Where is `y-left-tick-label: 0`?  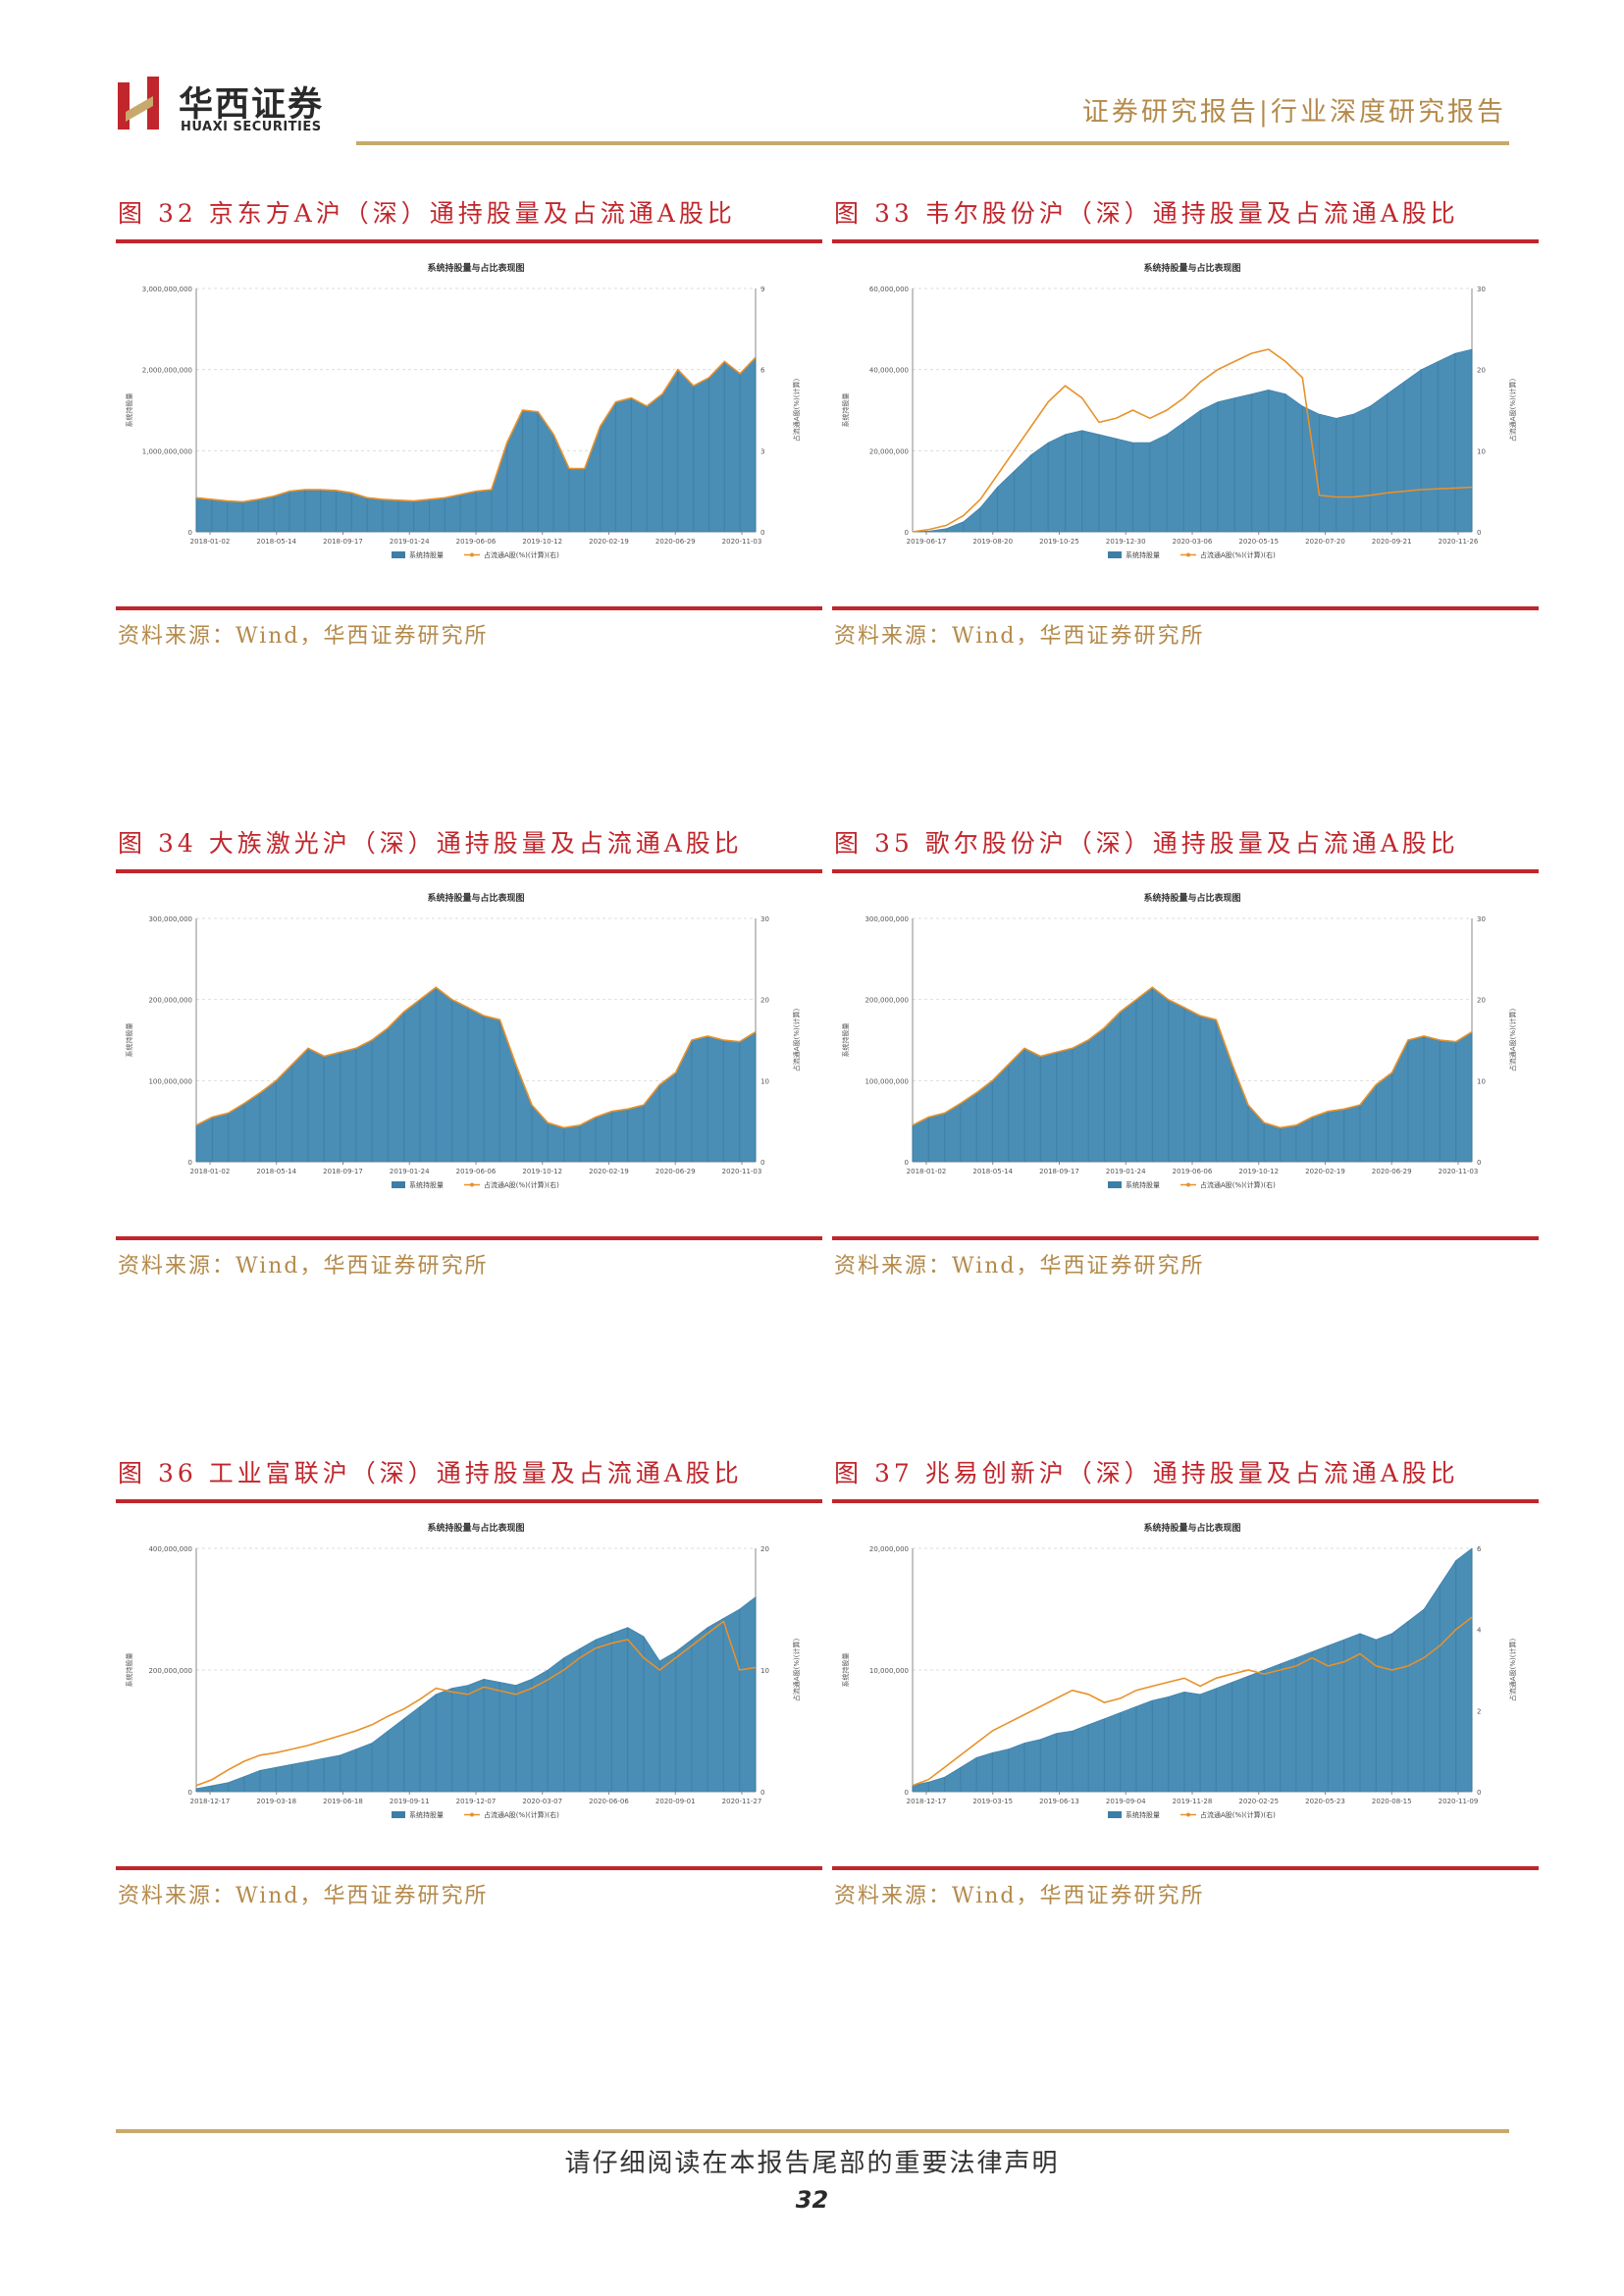 y-left-tick-label: 0 is located at coordinates (190, 533).